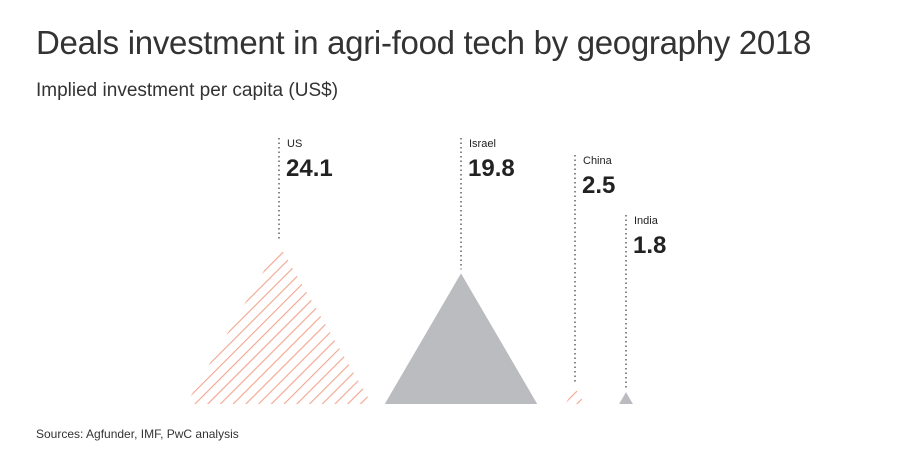 This screenshot has height=460, width=920. What do you see at coordinates (626, 398) in the screenshot?
I see `triangle-india` at bounding box center [626, 398].